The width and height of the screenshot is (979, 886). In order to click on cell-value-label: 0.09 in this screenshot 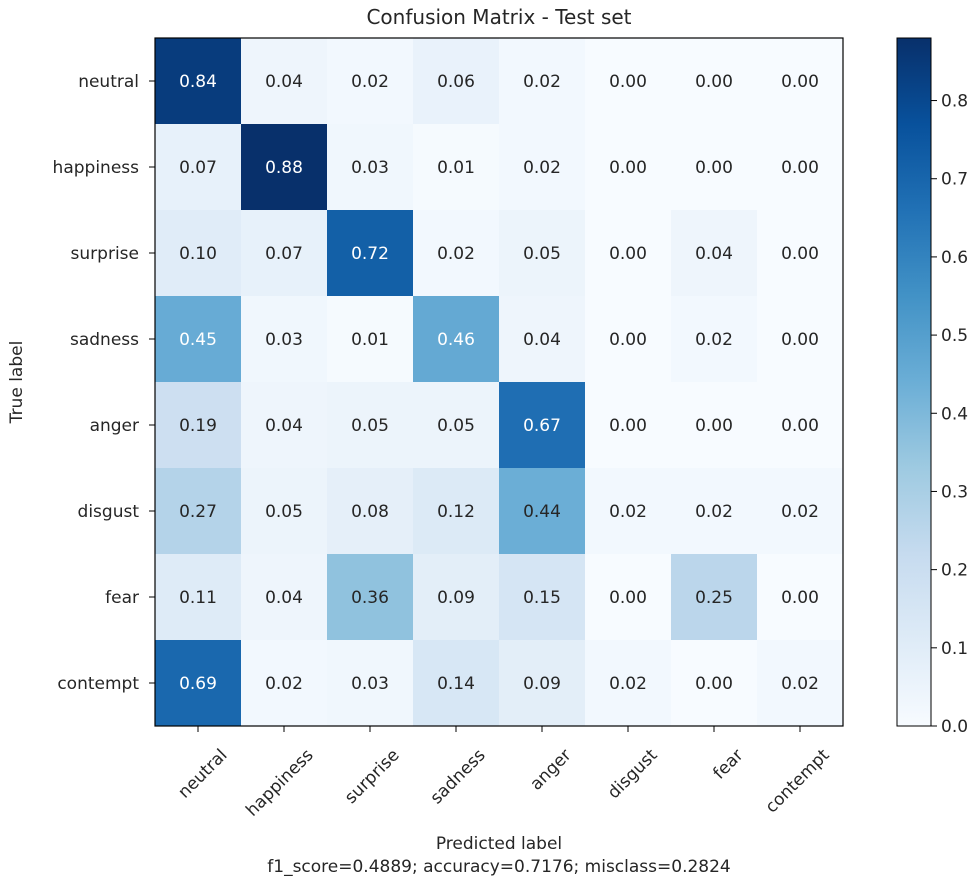, I will do `click(456, 598)`.